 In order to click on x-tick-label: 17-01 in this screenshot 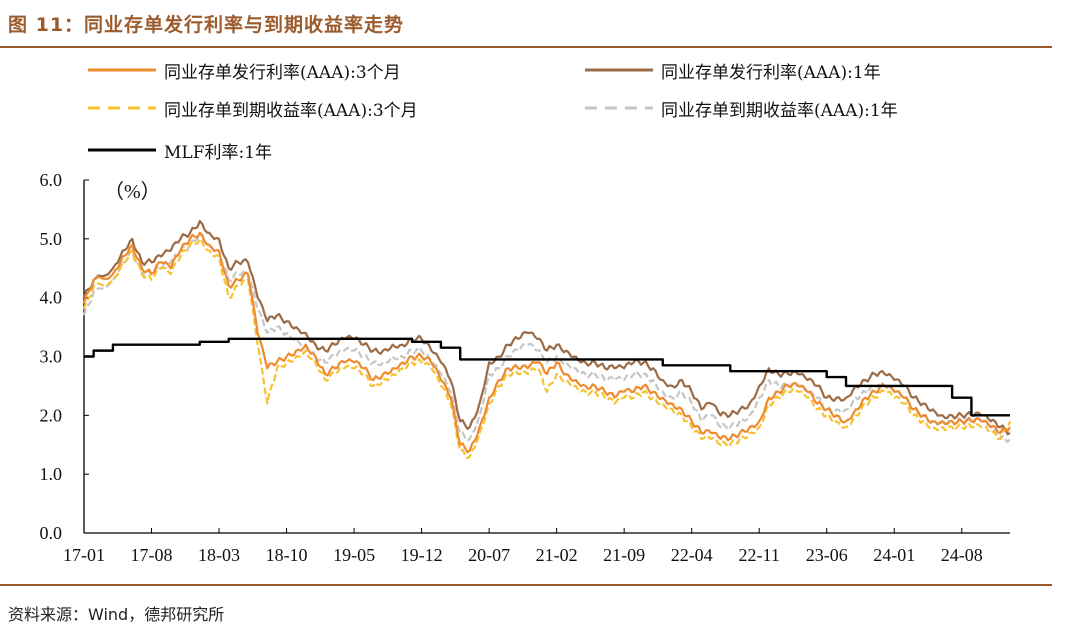, I will do `click(84, 555)`.